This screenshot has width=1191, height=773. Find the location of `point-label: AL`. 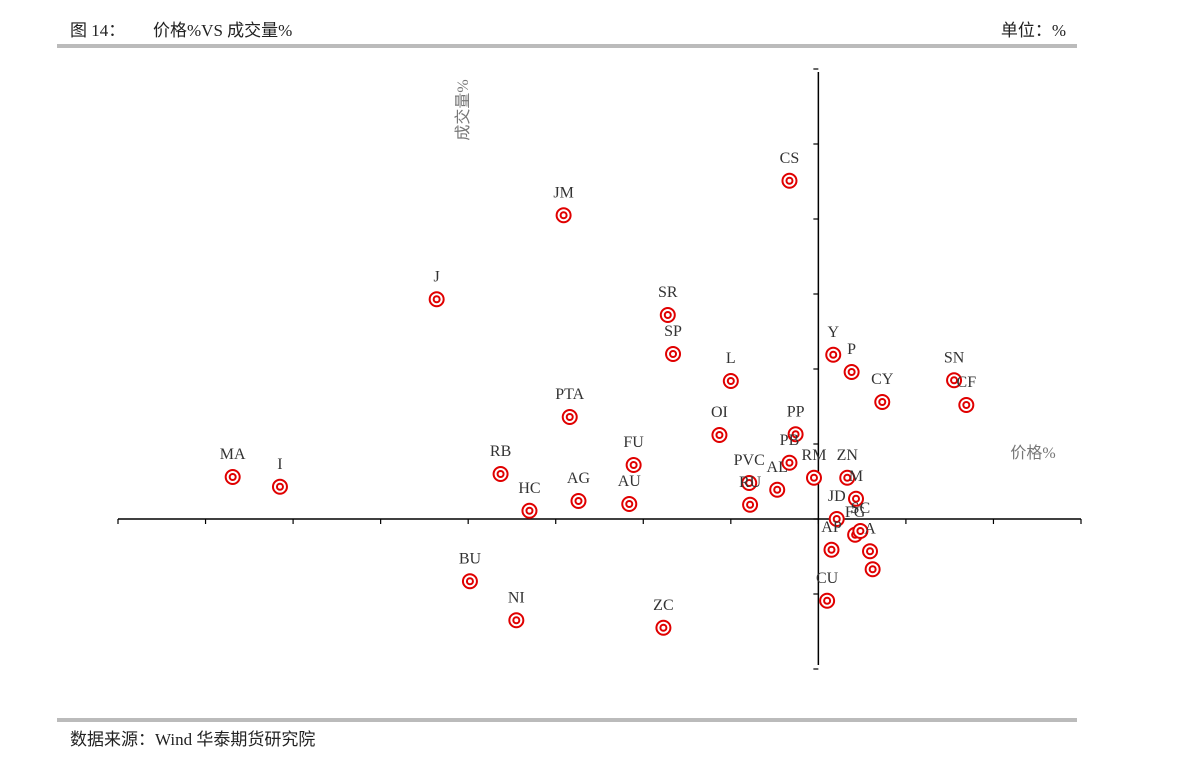

point-label: AL is located at coordinates (777, 467).